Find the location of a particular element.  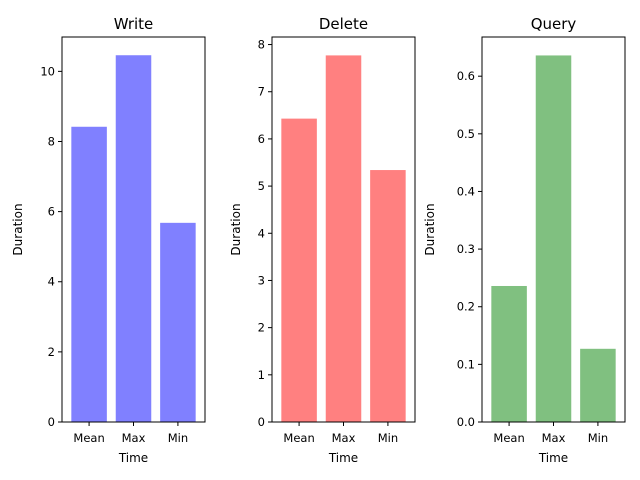

y-tick-label: 0.5 is located at coordinates (466, 134).